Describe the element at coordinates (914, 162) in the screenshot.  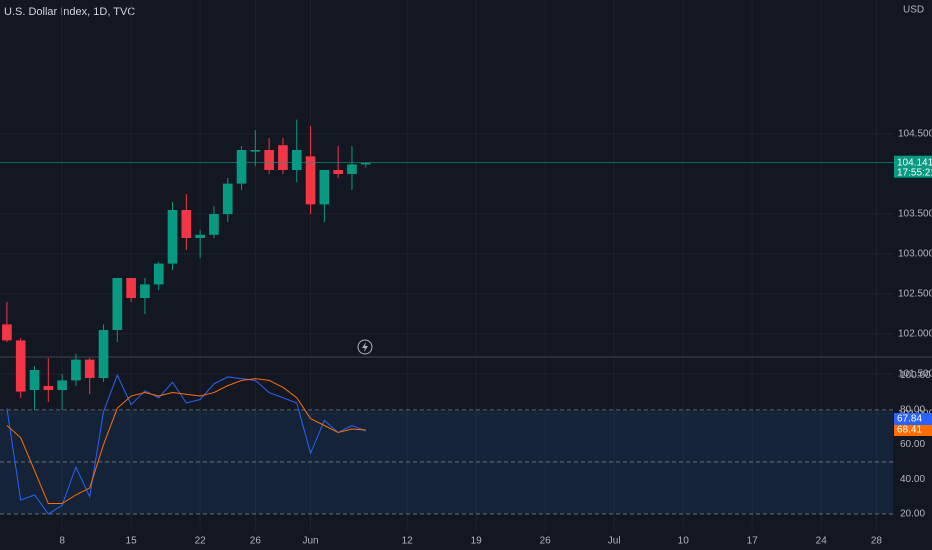
I see `current-price-label: 104.141` at that location.